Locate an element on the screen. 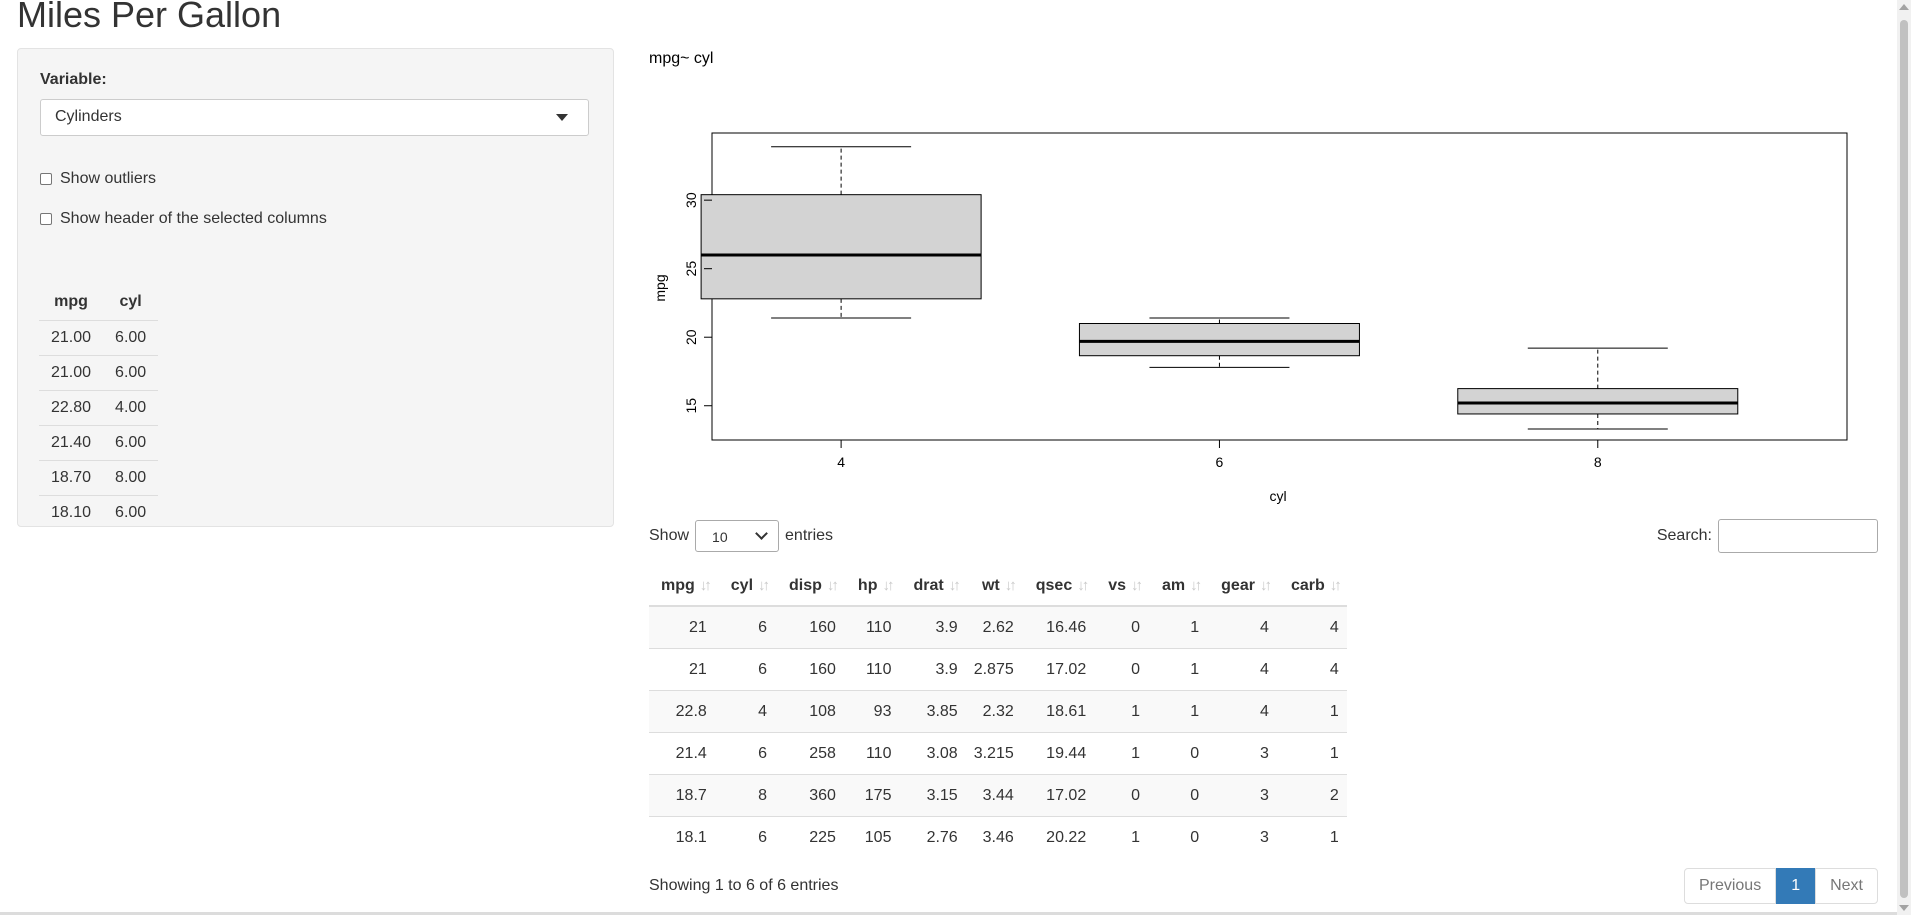  table-cell: 21.00 is located at coordinates (71, 373).